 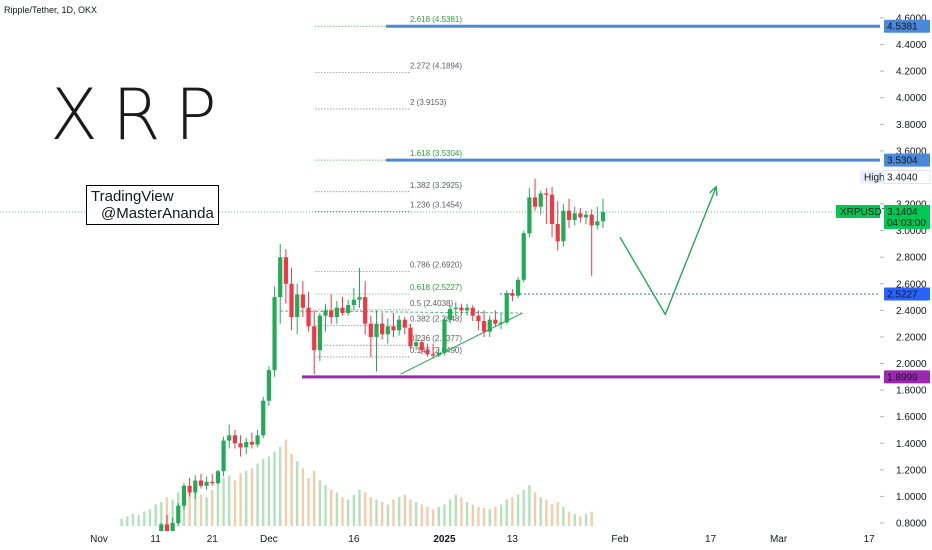 What do you see at coordinates (140, 115) in the screenshot?
I see `xrp-logo: XRP` at bounding box center [140, 115].